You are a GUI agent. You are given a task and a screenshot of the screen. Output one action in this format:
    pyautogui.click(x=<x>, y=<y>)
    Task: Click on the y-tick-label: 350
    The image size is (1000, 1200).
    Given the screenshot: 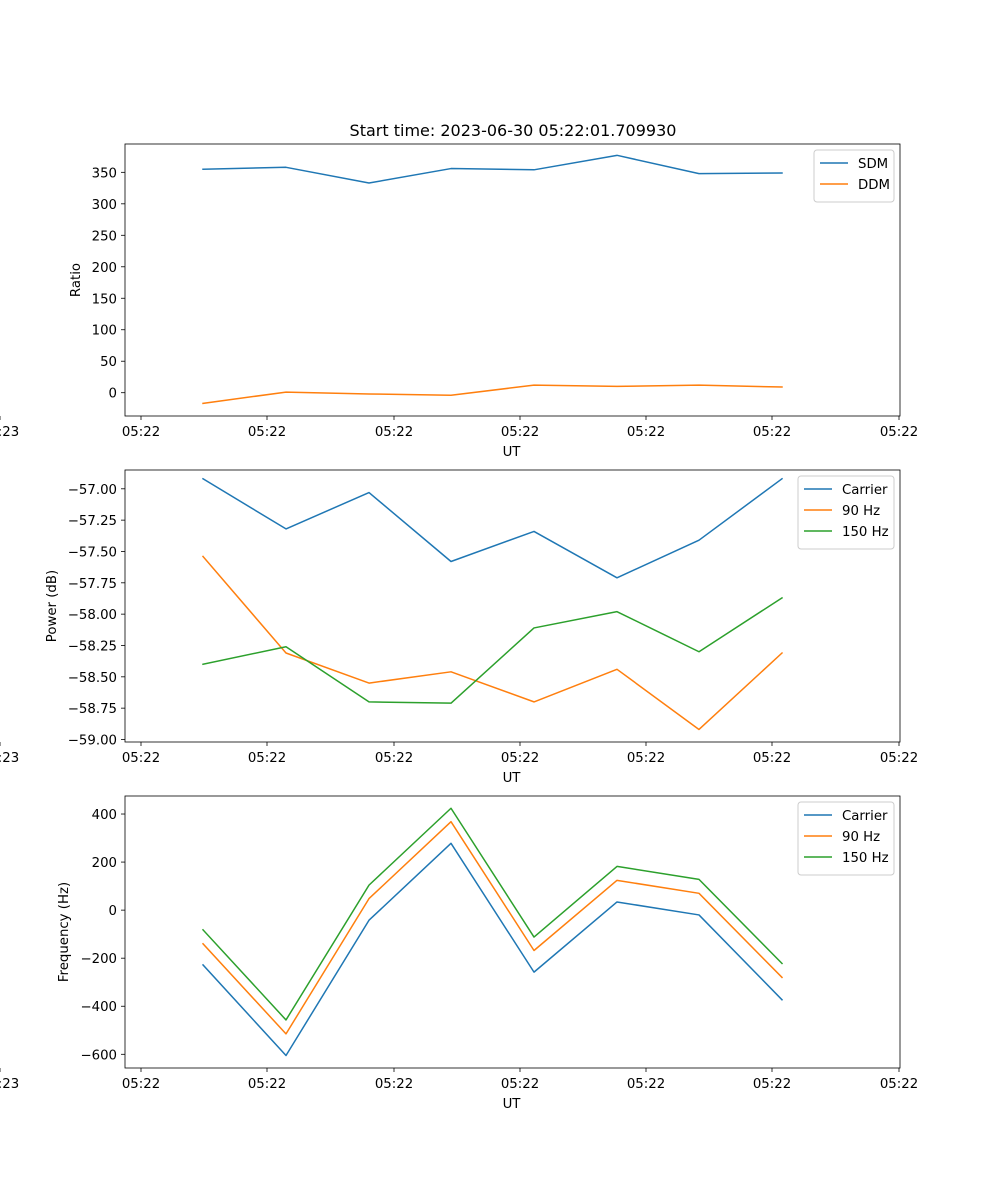 What is the action you would take?
    pyautogui.click(x=104, y=173)
    